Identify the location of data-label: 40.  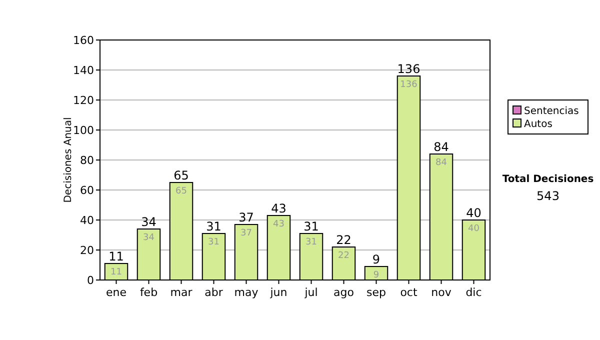
(474, 229).